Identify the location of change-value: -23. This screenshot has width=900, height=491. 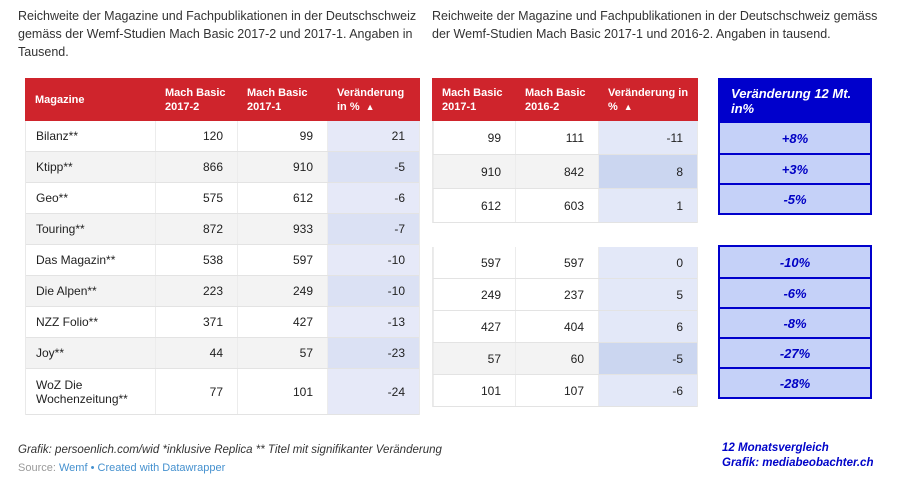
(373, 353).